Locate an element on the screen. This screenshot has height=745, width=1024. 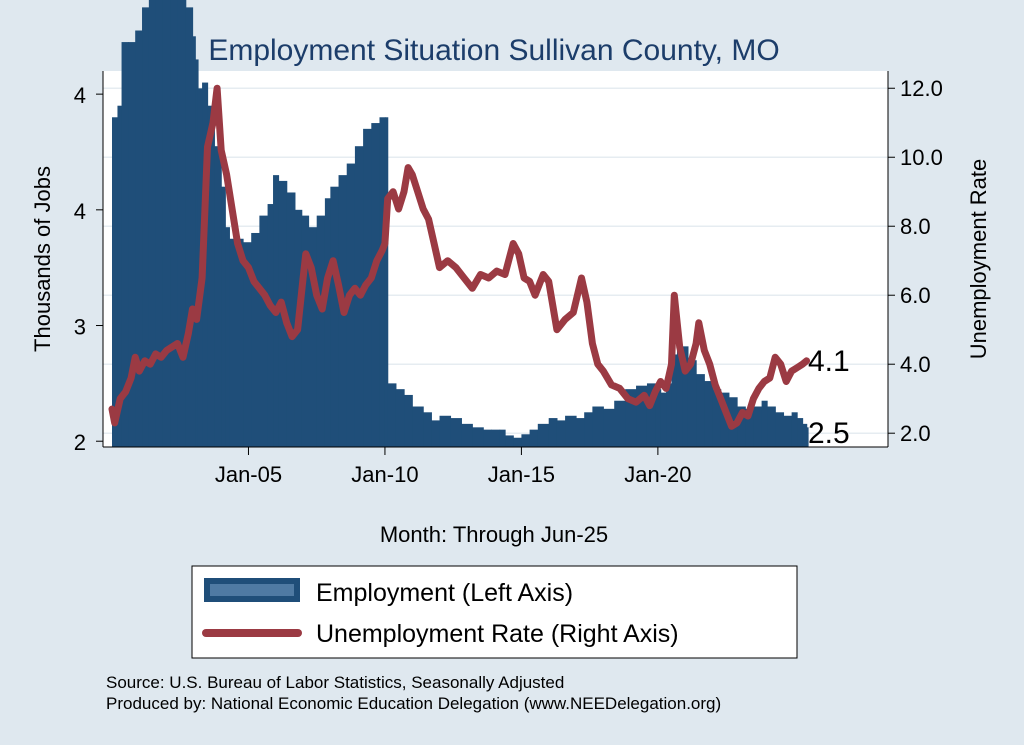
left-tick-label: 3 is located at coordinates (80, 327).